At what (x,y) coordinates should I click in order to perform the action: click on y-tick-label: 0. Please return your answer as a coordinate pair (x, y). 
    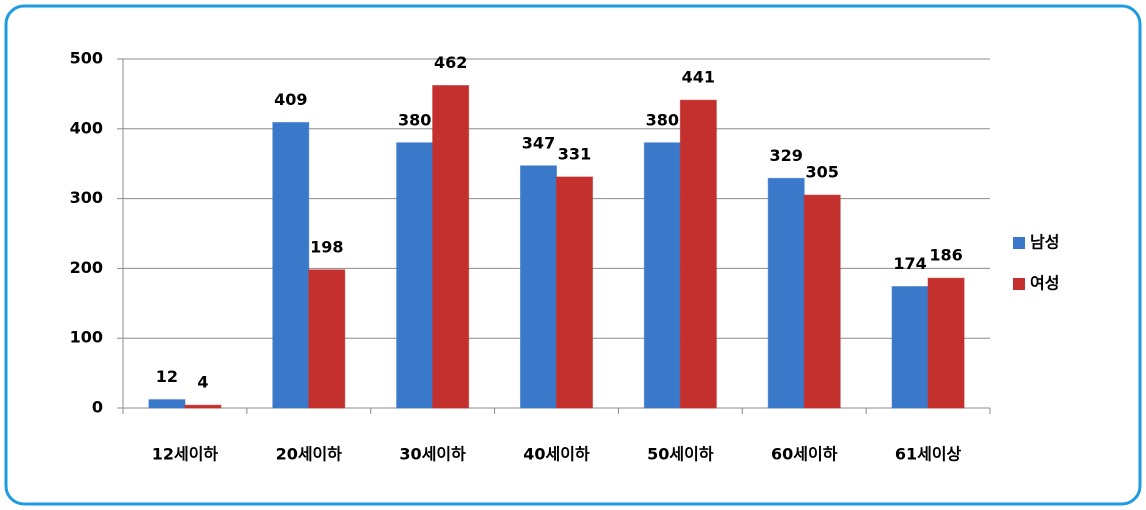
    Looking at the image, I should click on (97, 407).